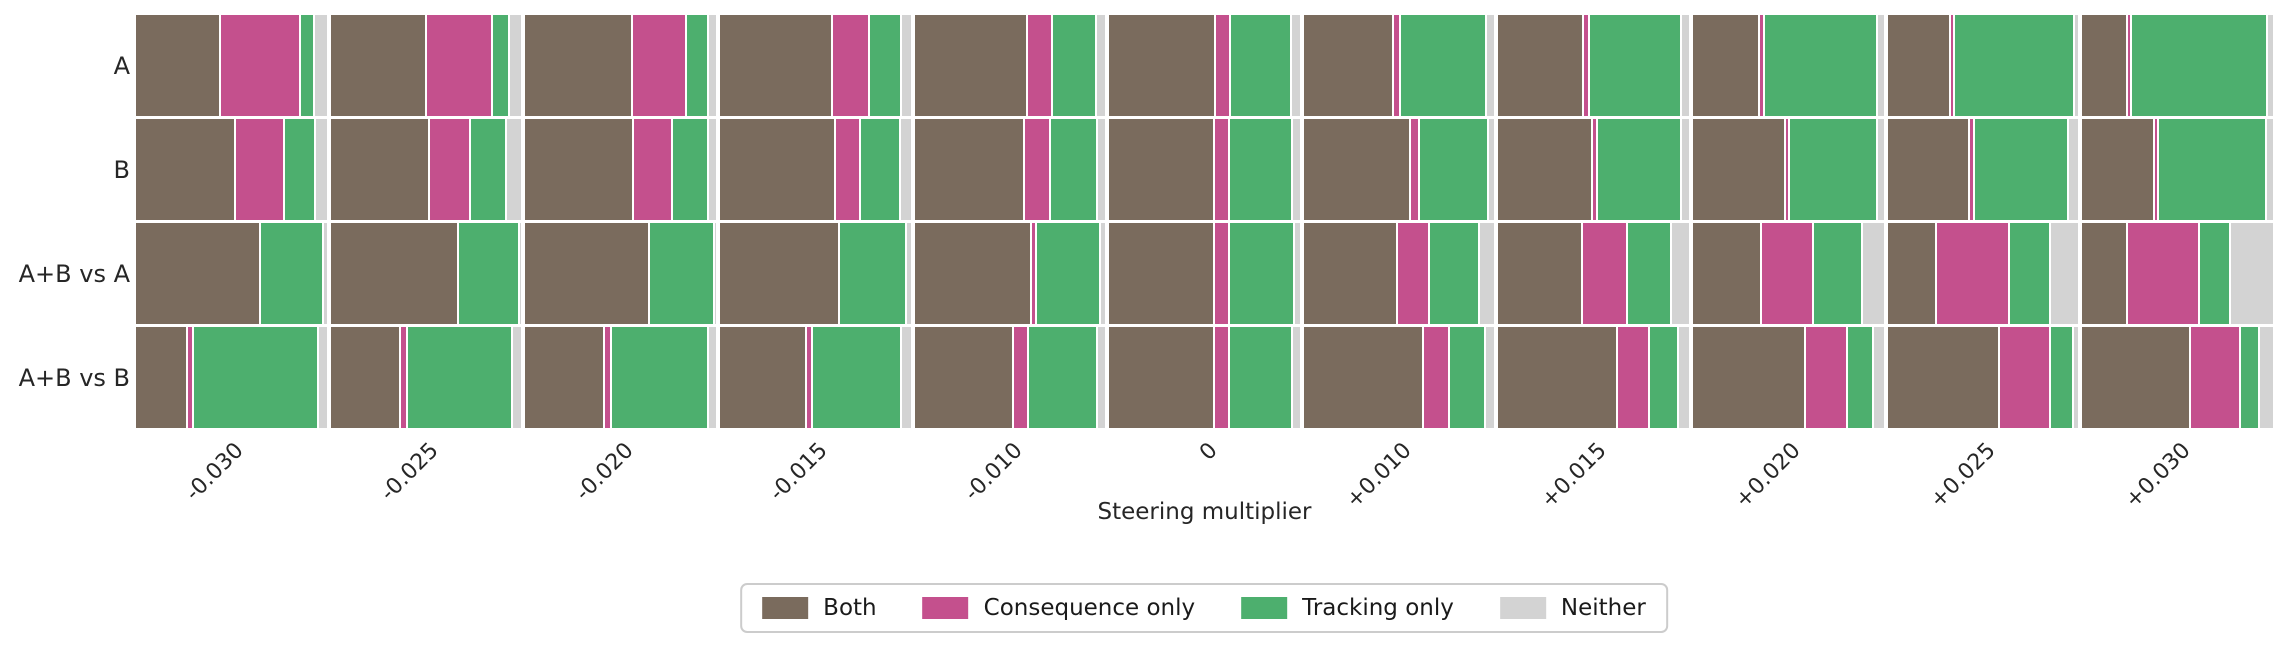 The height and width of the screenshot is (648, 2287). What do you see at coordinates (74, 273) in the screenshot?
I see `row-label: A+B vs A` at bounding box center [74, 273].